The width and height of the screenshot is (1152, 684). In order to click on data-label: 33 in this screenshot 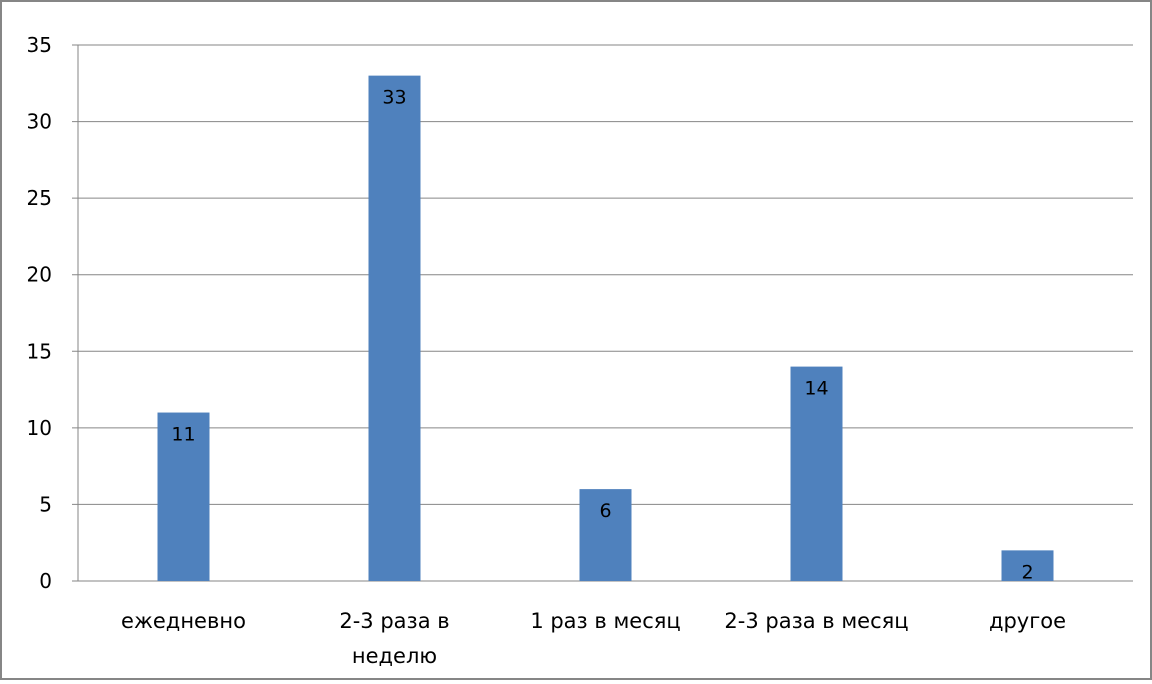, I will do `click(394, 98)`.